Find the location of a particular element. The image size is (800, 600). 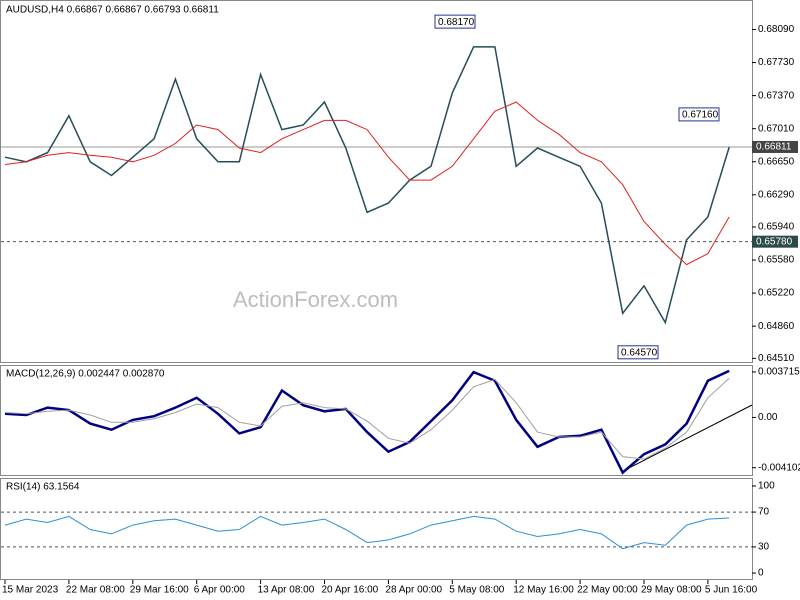

y-tick-label: 0 is located at coordinates (761, 573).